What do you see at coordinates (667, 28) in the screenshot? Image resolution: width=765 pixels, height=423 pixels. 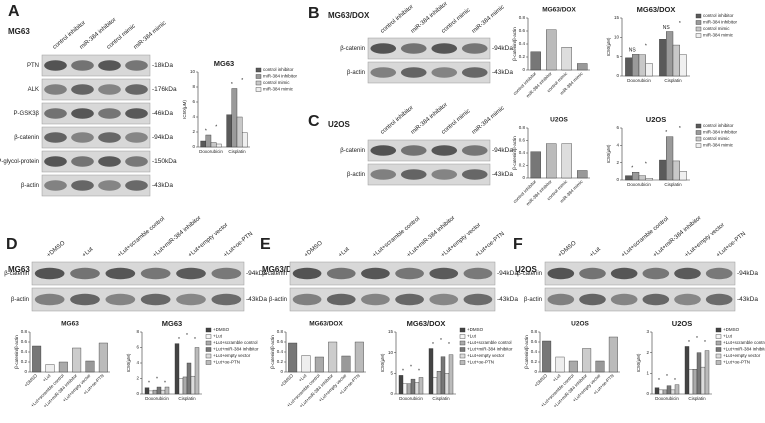 I see `significance-label: NS` at bounding box center [667, 28].